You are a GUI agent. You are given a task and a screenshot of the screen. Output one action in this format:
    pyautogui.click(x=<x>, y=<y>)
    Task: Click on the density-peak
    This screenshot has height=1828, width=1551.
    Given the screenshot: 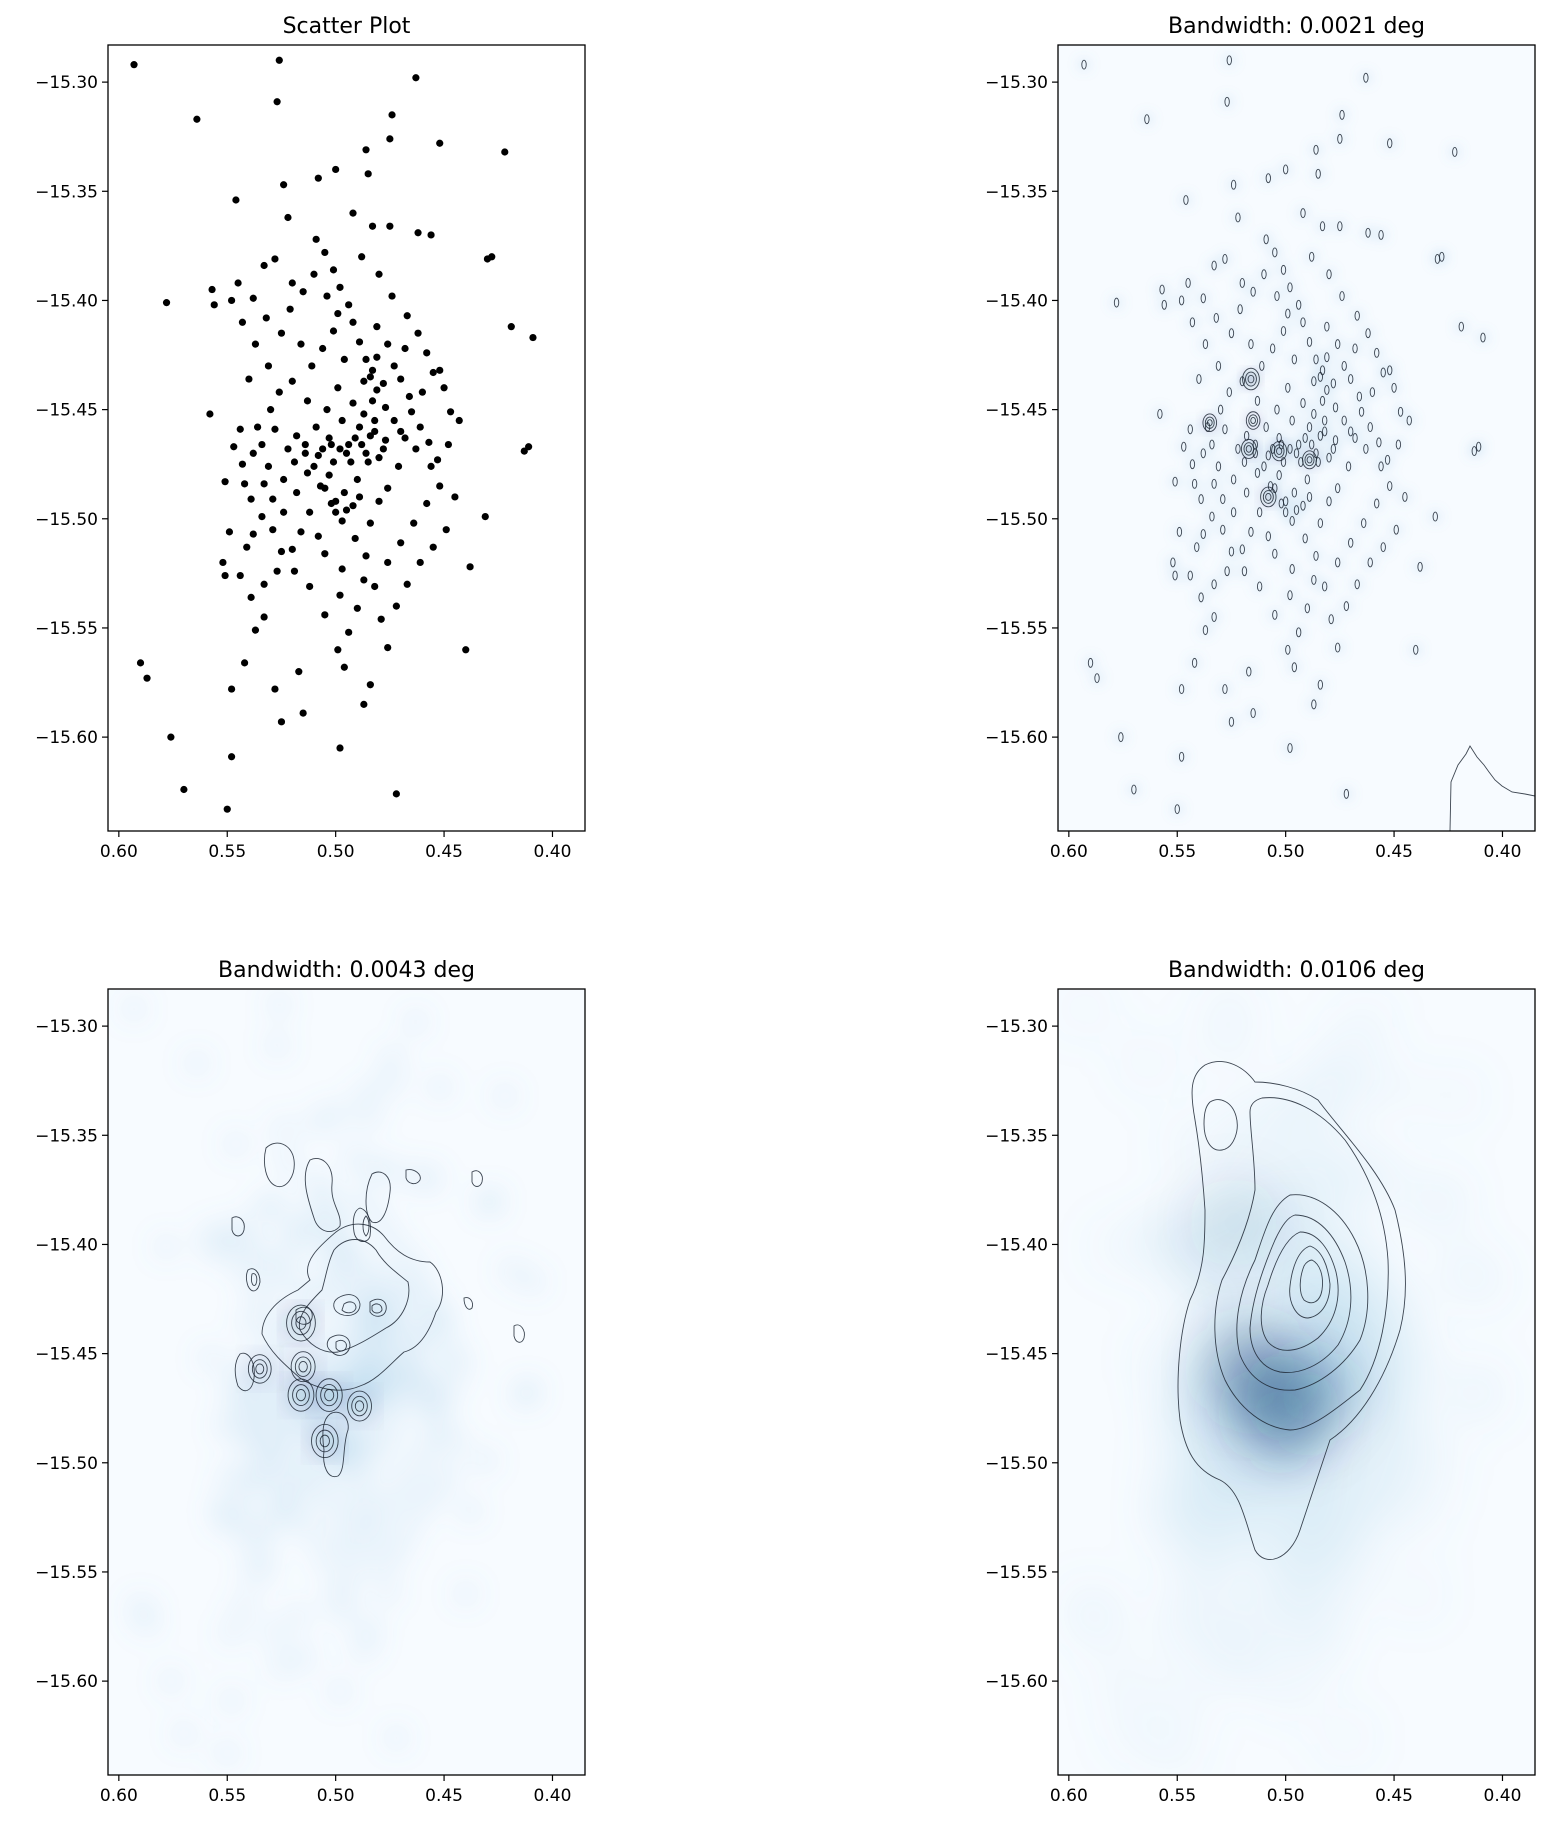 What is the action you would take?
    pyautogui.click(x=300, y=1323)
    